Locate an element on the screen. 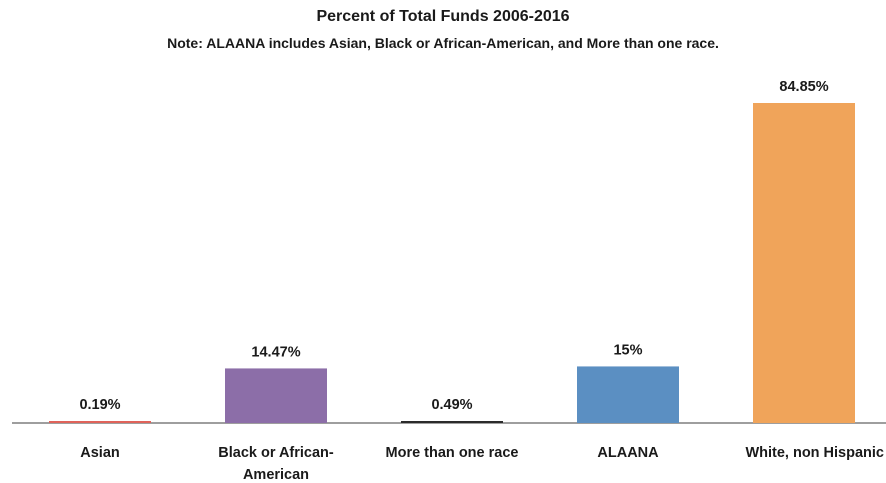 Image resolution: width=886 pixels, height=483 pixels. data-label-2: 0.49% is located at coordinates (451, 405).